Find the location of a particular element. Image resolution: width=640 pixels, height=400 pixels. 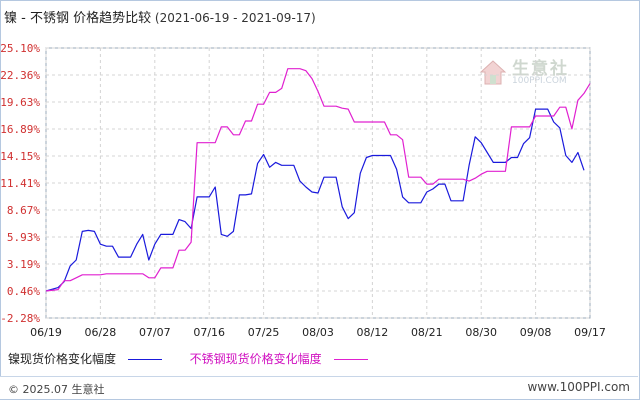

x-tick-label: 07/07 is located at coordinates (155, 332).